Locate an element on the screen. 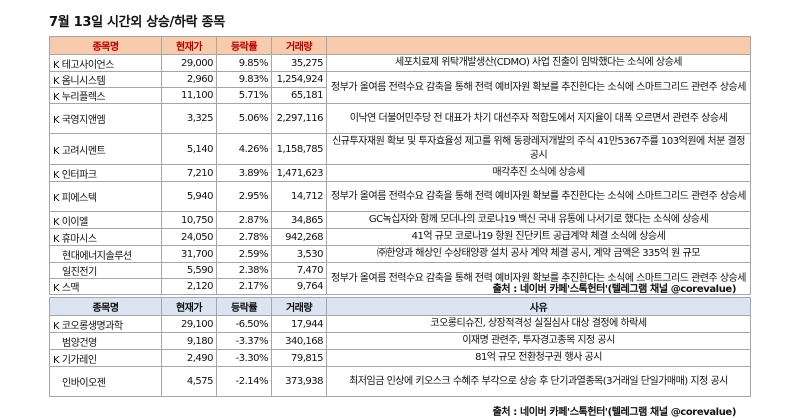  stock-name: 현대에너지솔루션 is located at coordinates (105, 254).